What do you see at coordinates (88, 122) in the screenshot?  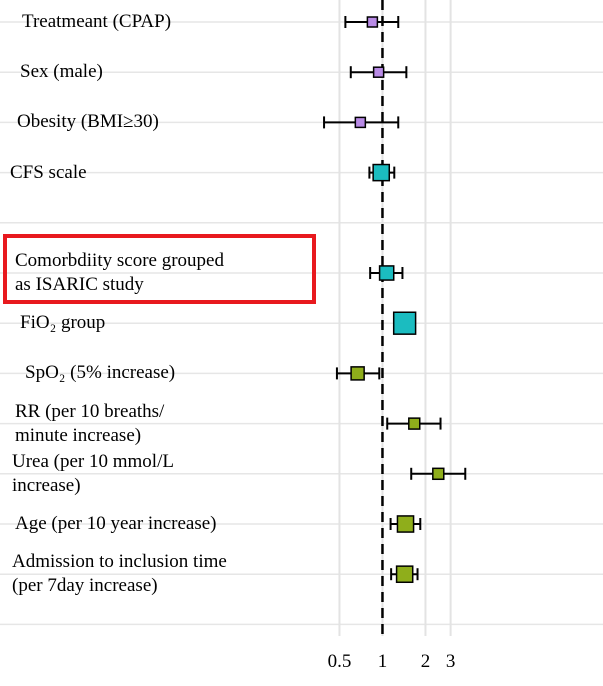 I see `category-label: Obesity (BMI≥30)` at bounding box center [88, 122].